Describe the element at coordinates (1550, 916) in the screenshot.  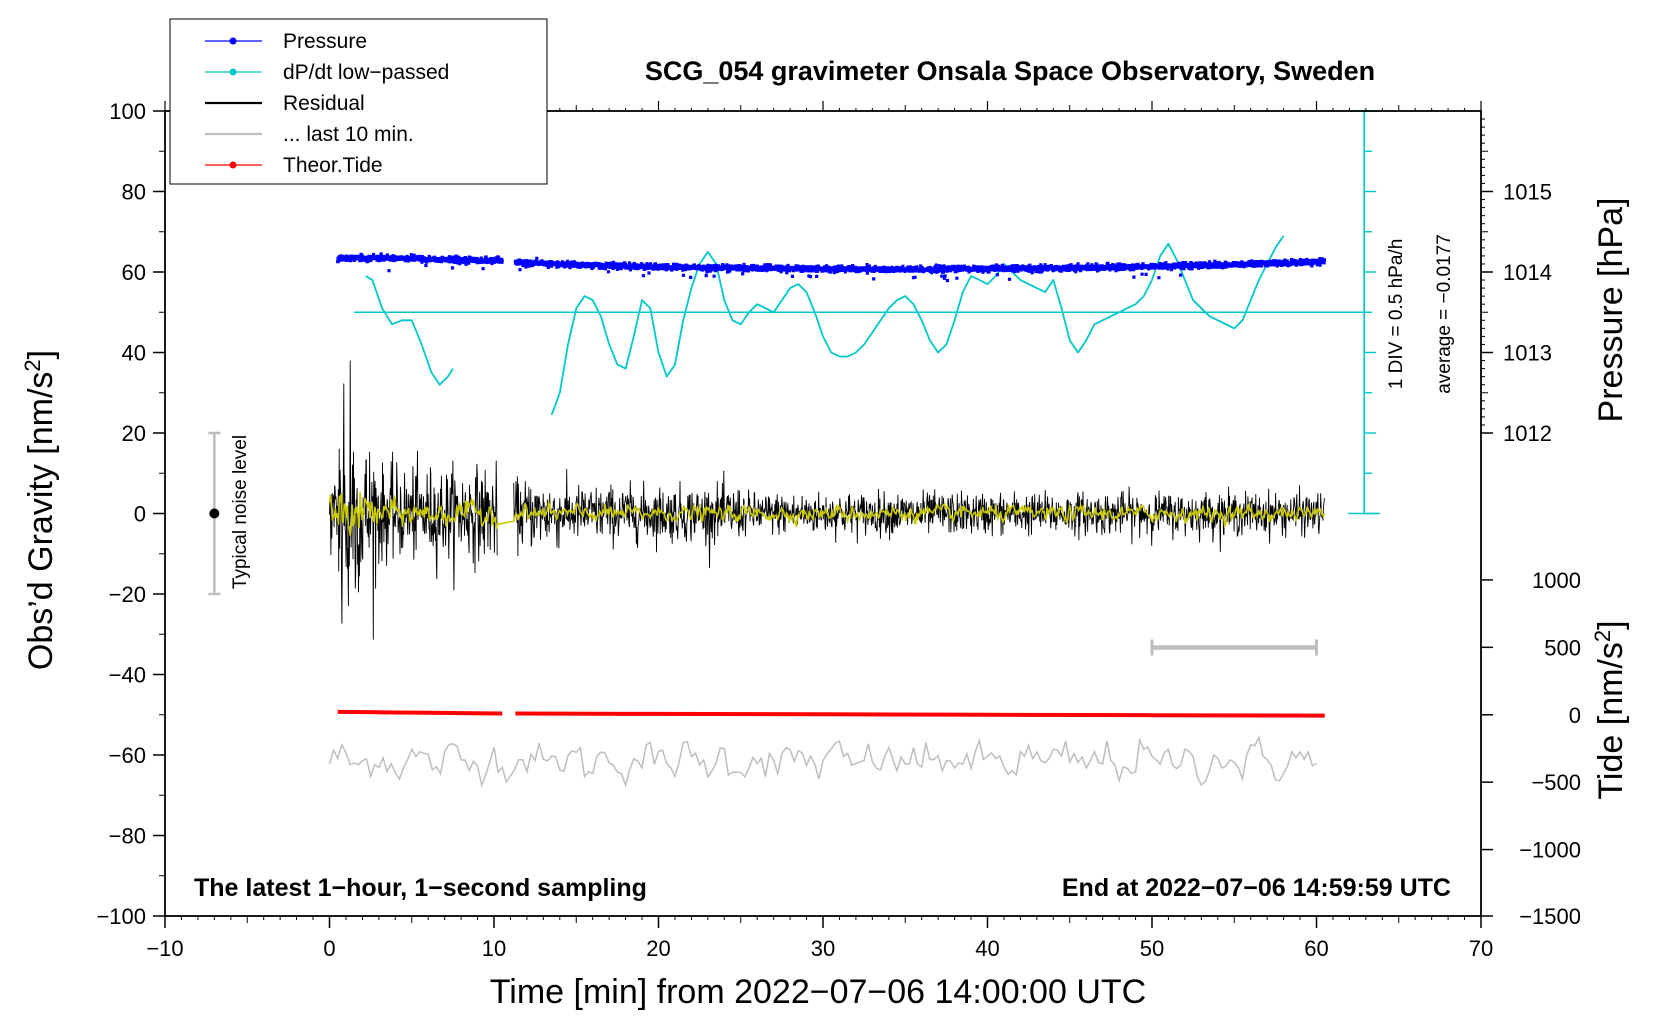
I see `tide-tick-label: −1500` at that location.